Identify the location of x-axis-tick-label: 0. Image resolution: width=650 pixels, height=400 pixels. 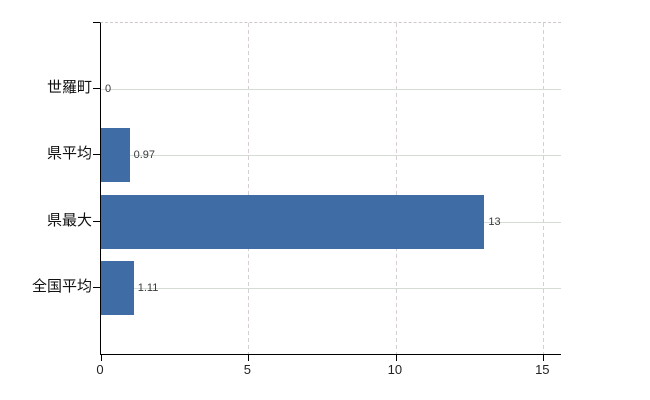
(100, 369).